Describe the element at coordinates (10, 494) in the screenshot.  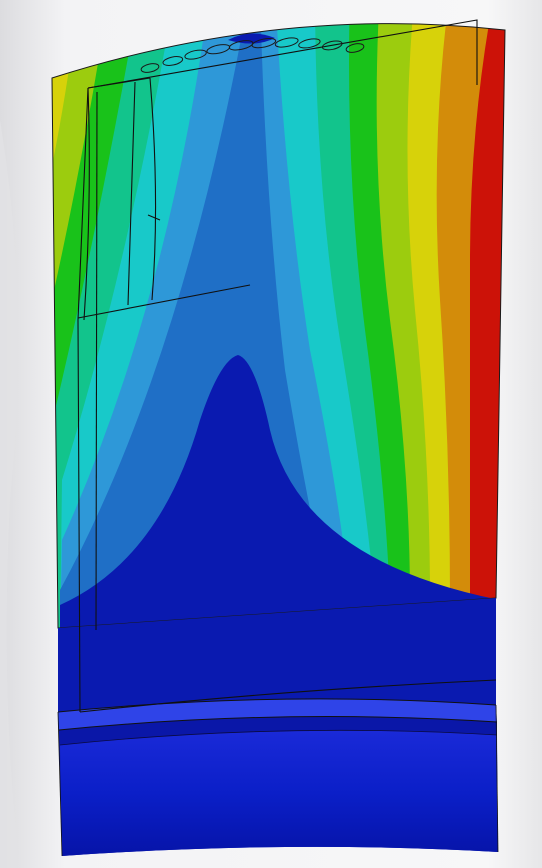
I see `background-streaks` at that location.